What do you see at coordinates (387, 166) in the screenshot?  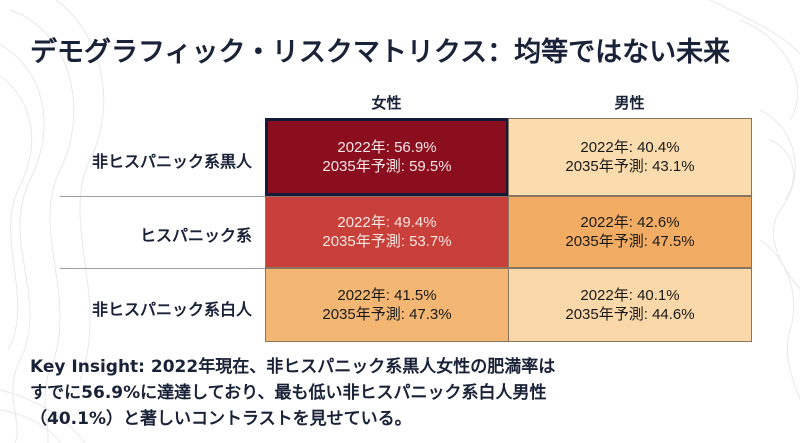 I see `cell-value-2035-forecast: 2035年予測: 59.5%` at bounding box center [387, 166].